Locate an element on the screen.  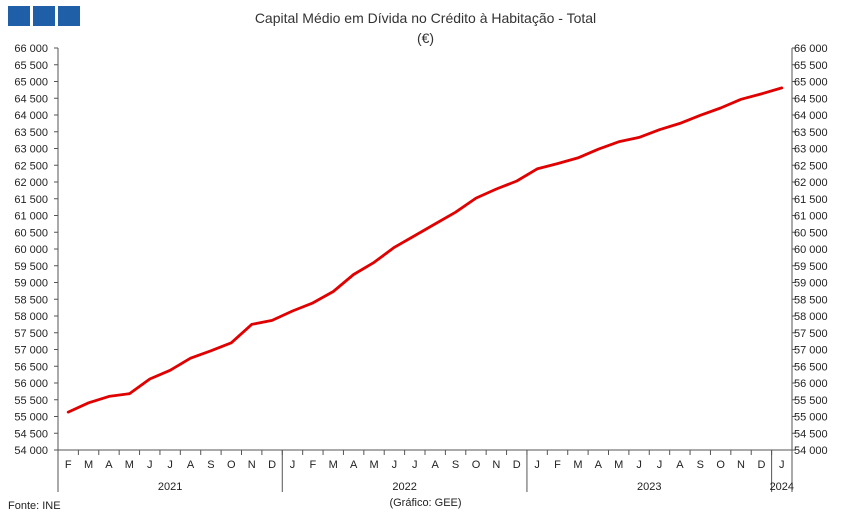
y-tick-label-right: 64 000 is located at coordinates (811, 116).